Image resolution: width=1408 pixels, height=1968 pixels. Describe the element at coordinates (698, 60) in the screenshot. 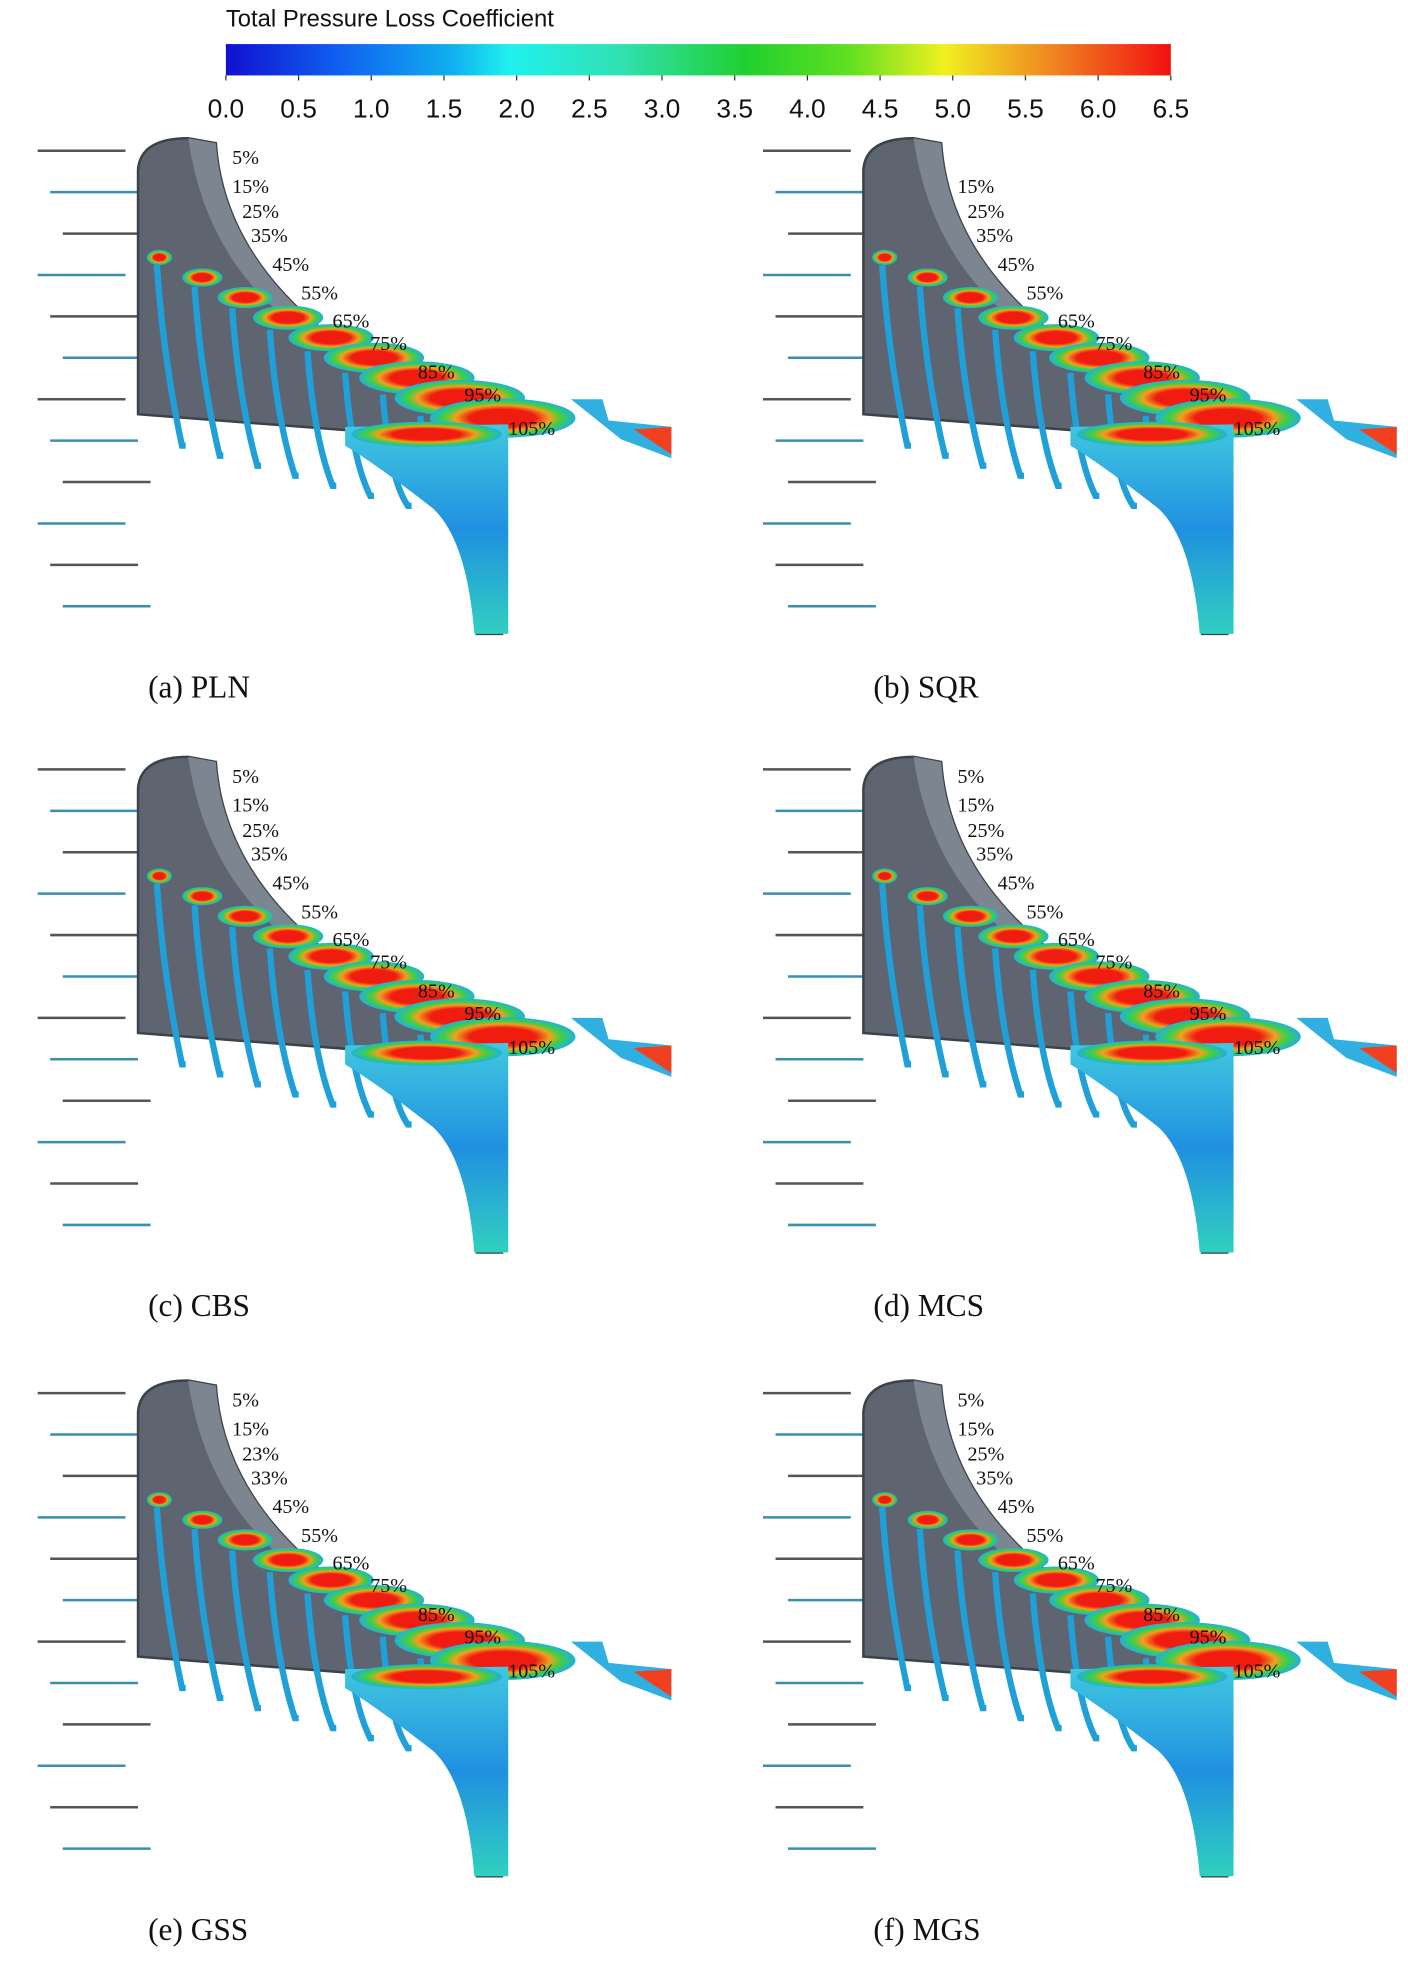

I see `colorbar` at that location.